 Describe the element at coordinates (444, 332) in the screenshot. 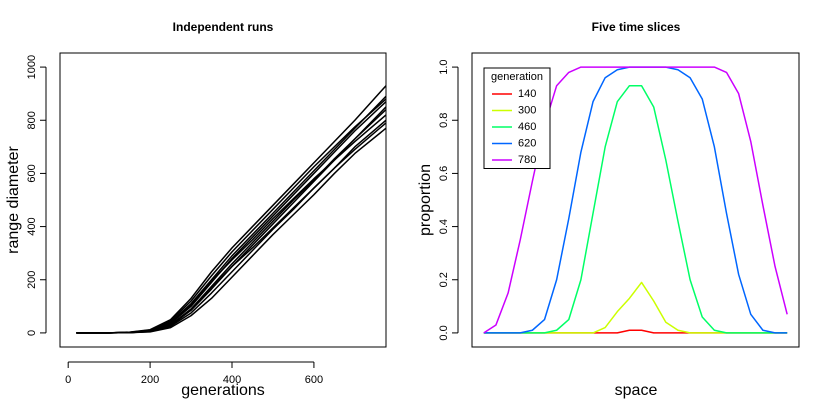

I see `y-tick-label: 0.0` at that location.